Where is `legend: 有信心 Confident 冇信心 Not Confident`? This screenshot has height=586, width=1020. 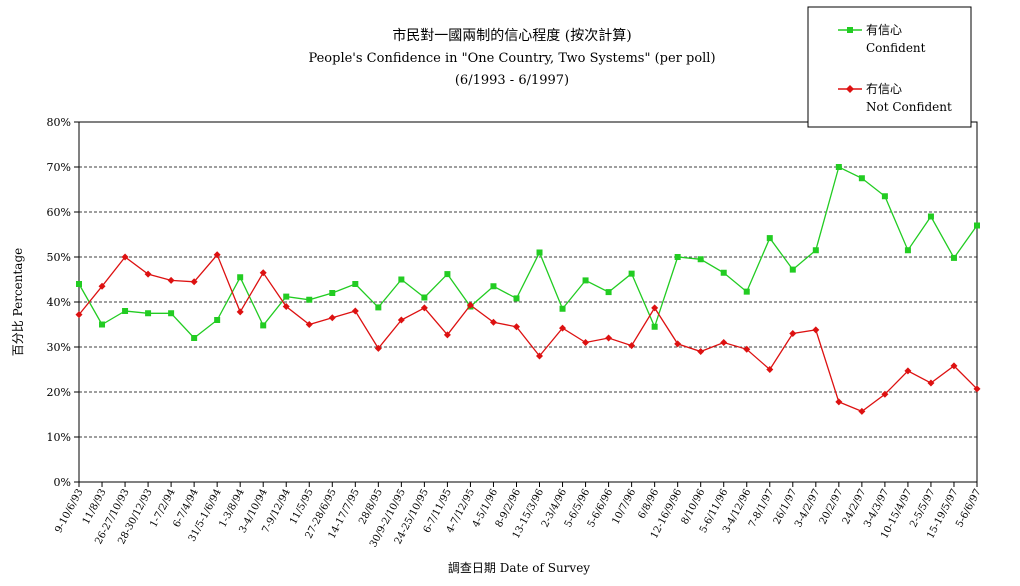
legend: 有信心 Confident 冇信心 Not Confident is located at coordinates (889, 67).